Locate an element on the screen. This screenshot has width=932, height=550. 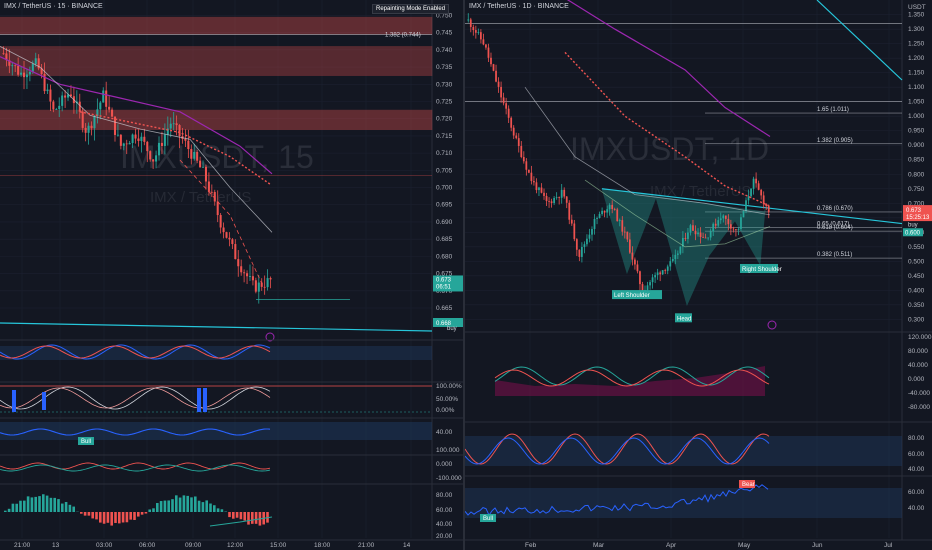
x-tick-label: Jul is located at coordinates (888, 545).